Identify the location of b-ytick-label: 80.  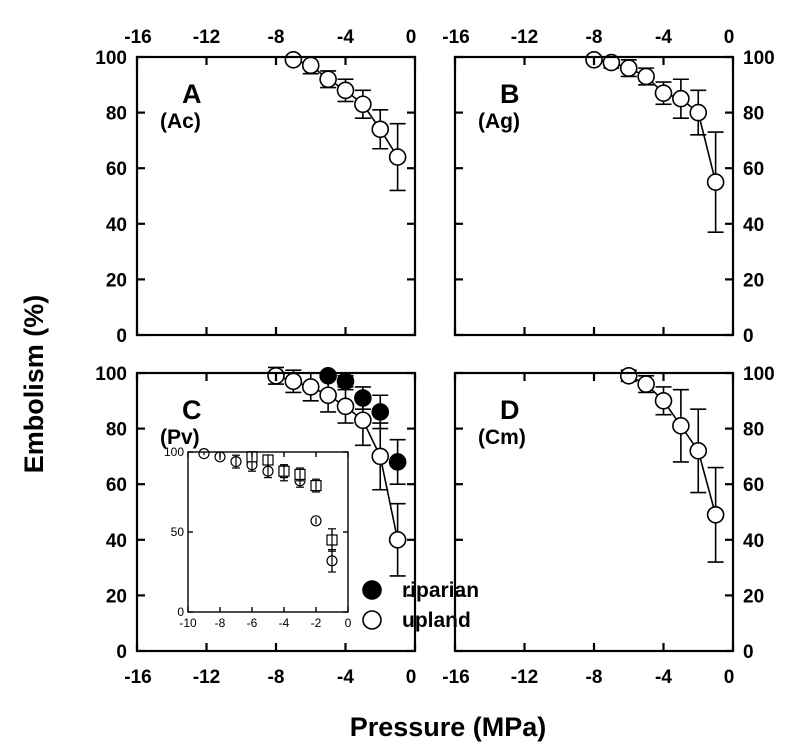
(753, 114).